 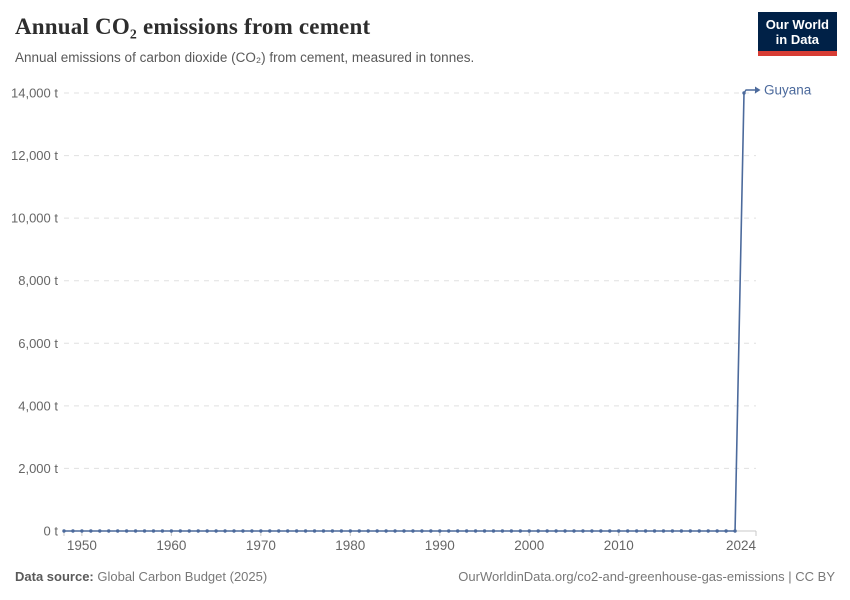 What do you see at coordinates (38, 280) in the screenshot?
I see `y-tick-label: 8,000 t` at bounding box center [38, 280].